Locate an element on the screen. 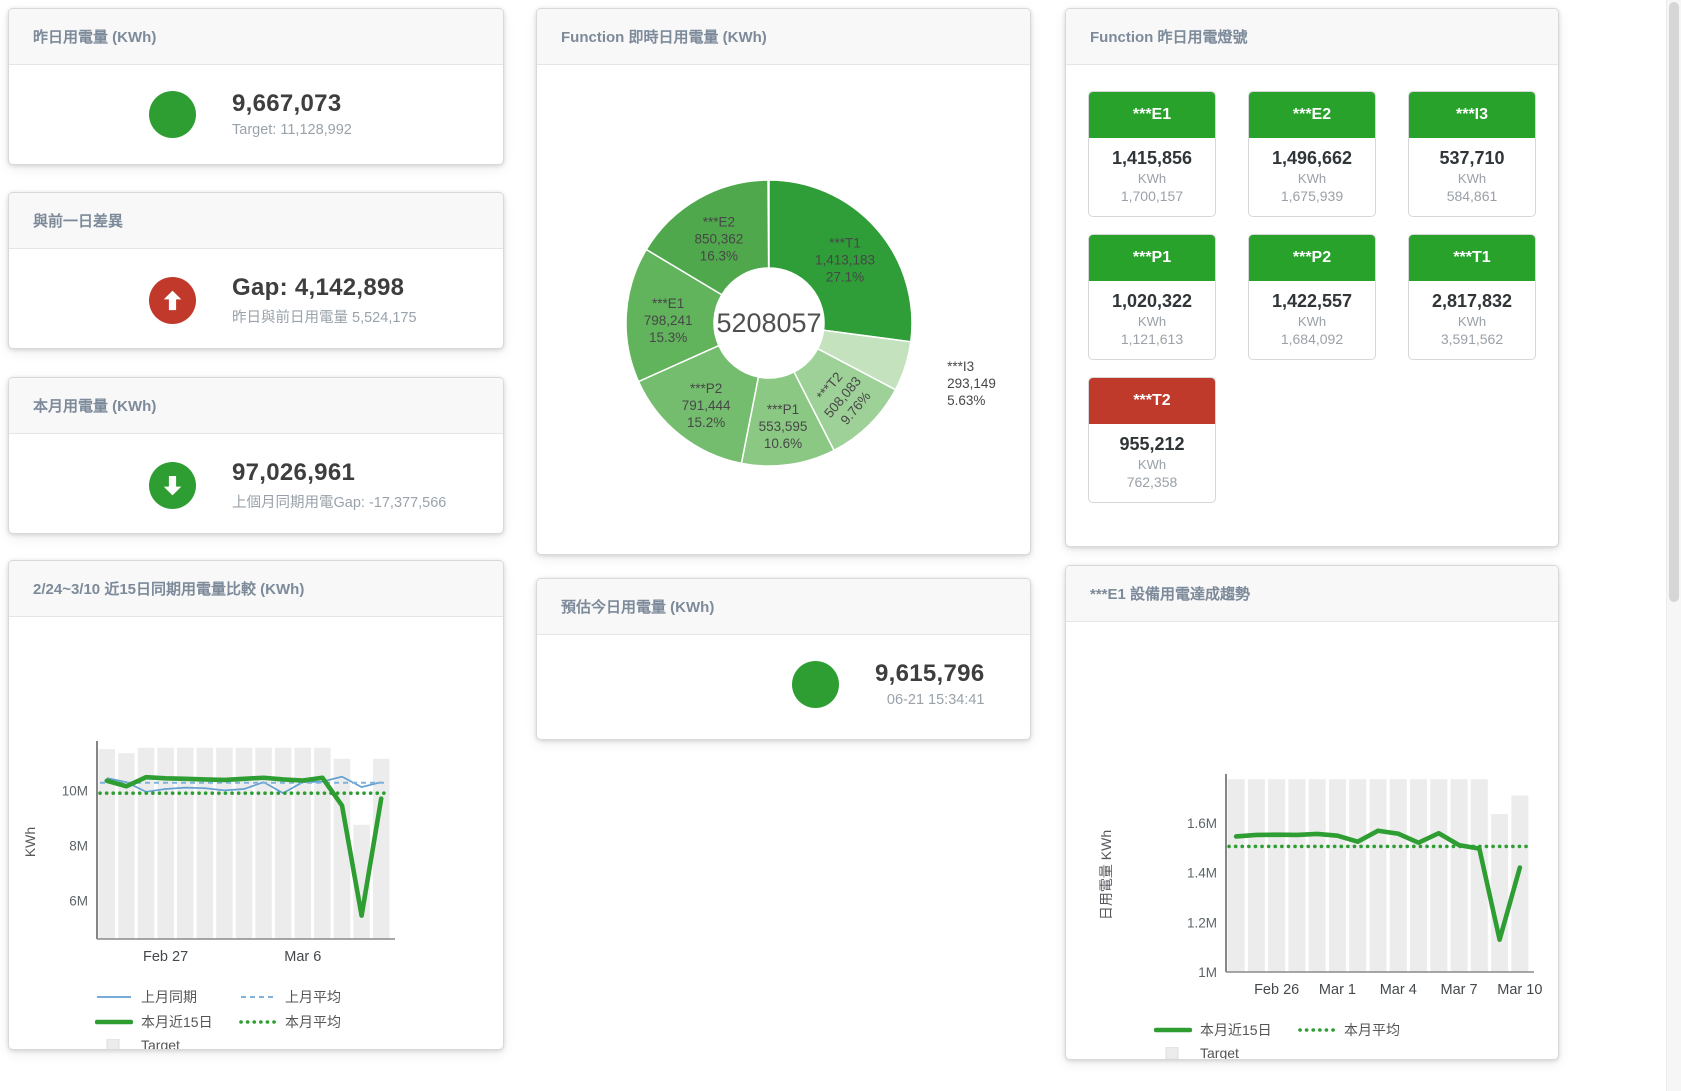 Image resolution: width=1681 pixels, height=1091 pixels. status-tile-P2: ***P2 1,422,557 KWh 1,684,092 is located at coordinates (1312, 297).